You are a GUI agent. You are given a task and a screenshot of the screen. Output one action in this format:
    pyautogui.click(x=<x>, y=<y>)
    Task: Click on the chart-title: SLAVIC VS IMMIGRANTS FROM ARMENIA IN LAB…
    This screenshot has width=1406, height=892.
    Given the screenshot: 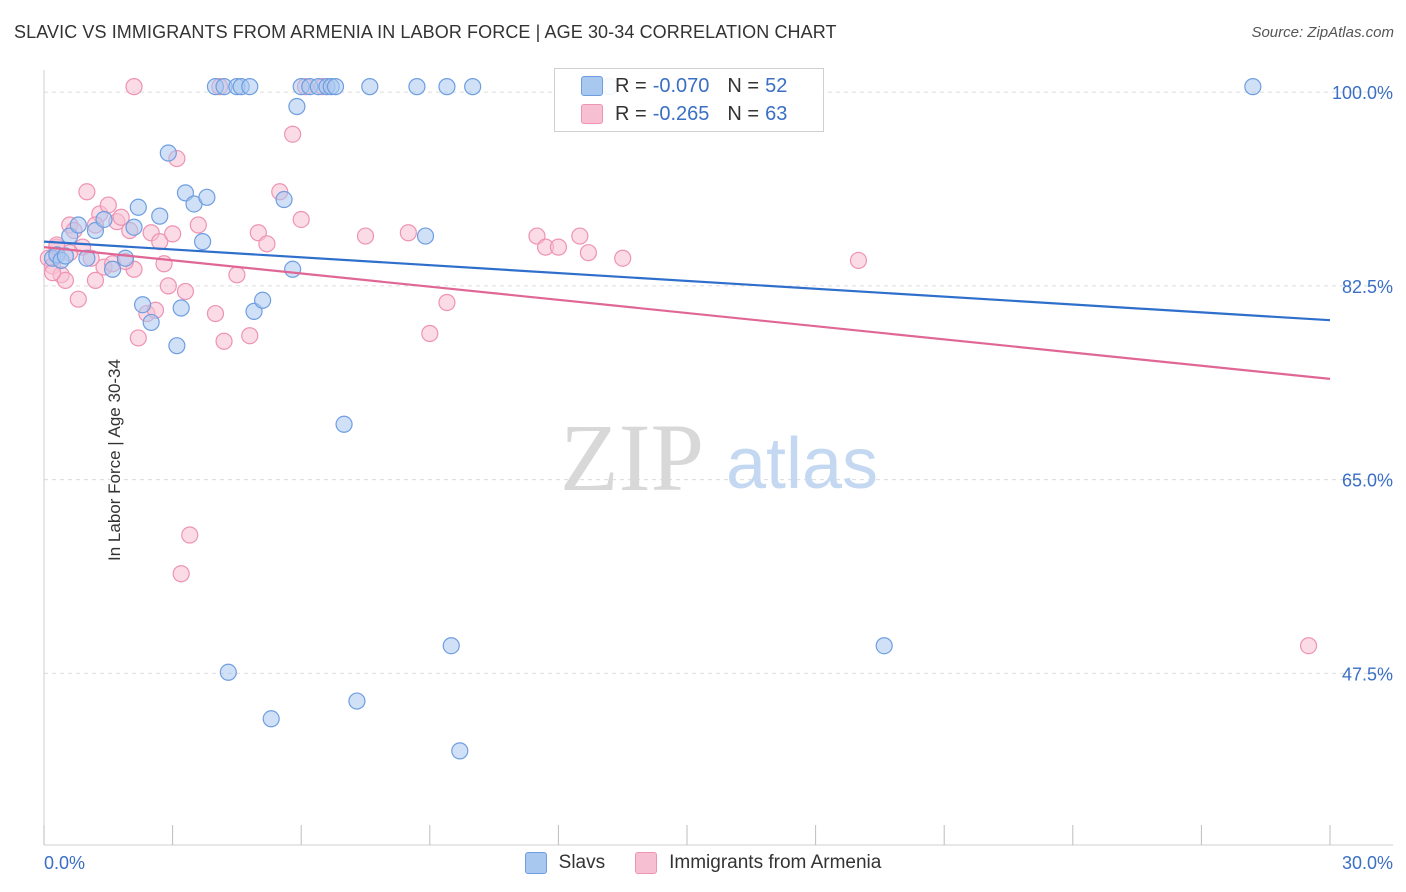 What is the action you would take?
    pyautogui.click(x=425, y=32)
    